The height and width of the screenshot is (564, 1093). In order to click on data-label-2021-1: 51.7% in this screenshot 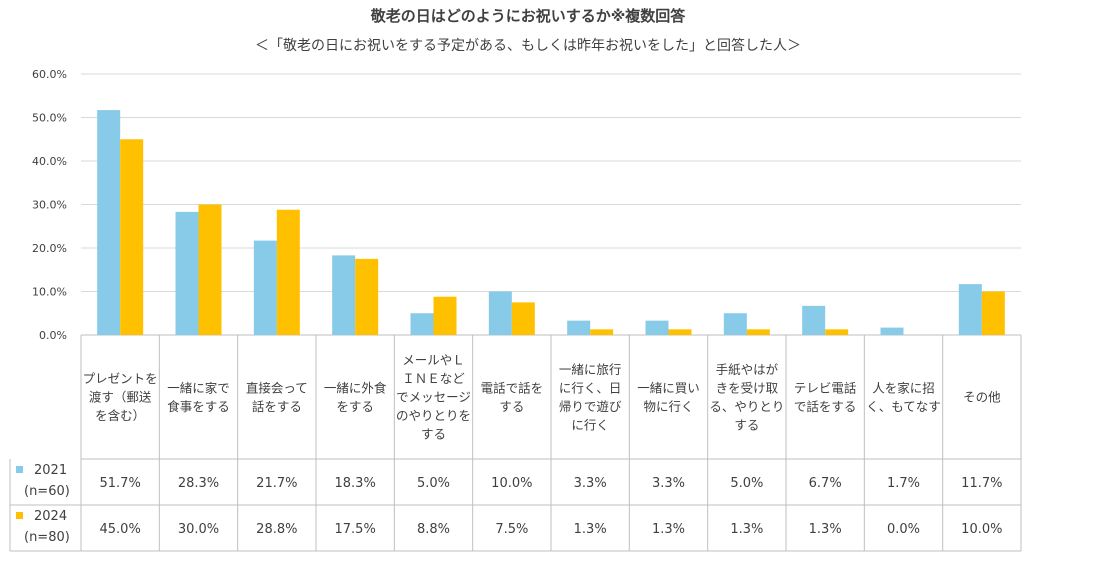, I will do `click(120, 483)`.